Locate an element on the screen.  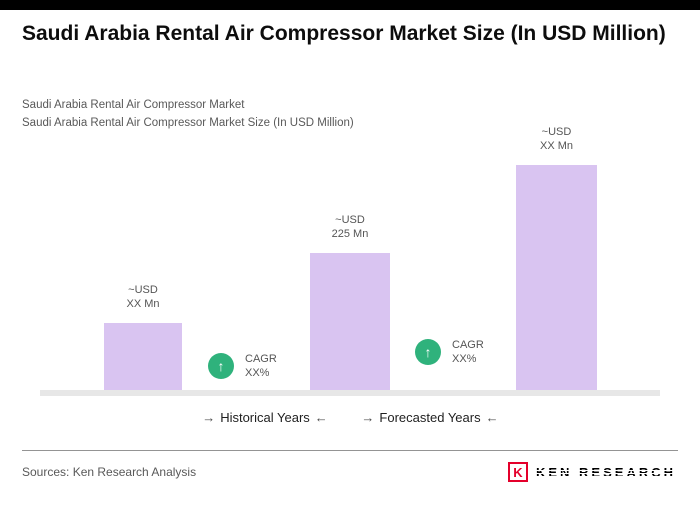
bar-group-historical: ~USD XX Mn is located at coordinates (143, 336).